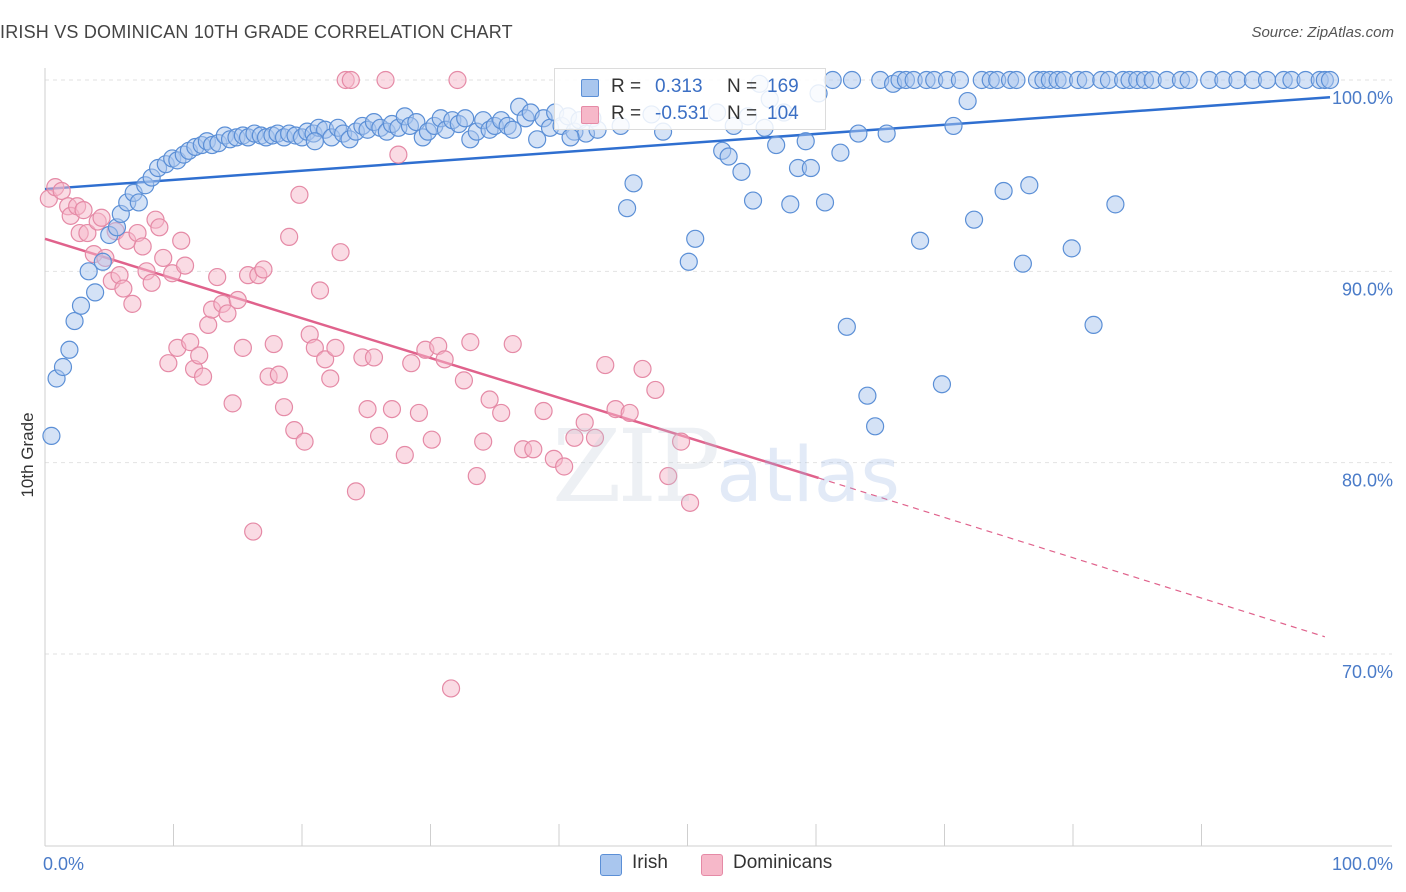  What do you see at coordinates (63, 864) in the screenshot?
I see `x-tick-label: 0.0%` at bounding box center [63, 864].